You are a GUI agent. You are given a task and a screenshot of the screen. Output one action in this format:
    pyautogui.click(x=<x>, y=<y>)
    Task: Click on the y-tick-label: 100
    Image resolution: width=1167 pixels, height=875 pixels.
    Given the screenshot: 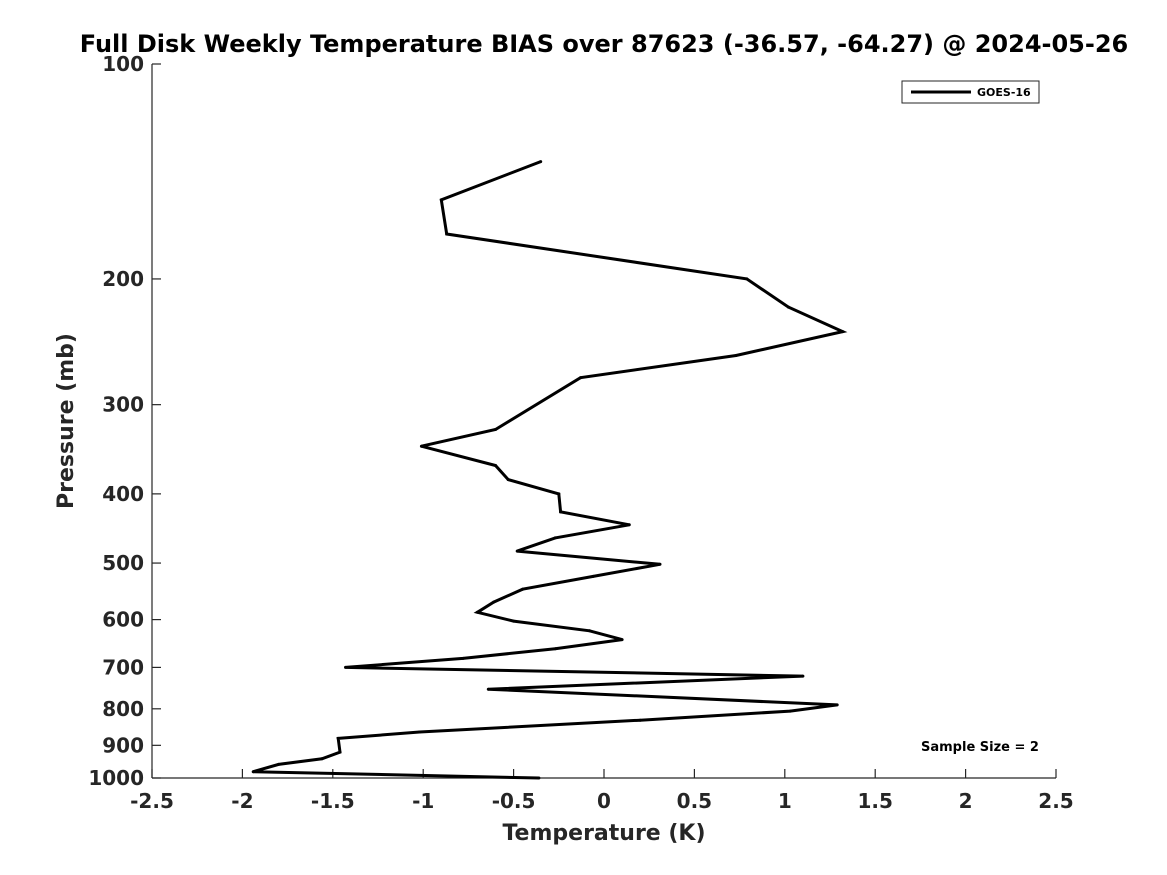 What is the action you would take?
    pyautogui.click(x=123, y=64)
    